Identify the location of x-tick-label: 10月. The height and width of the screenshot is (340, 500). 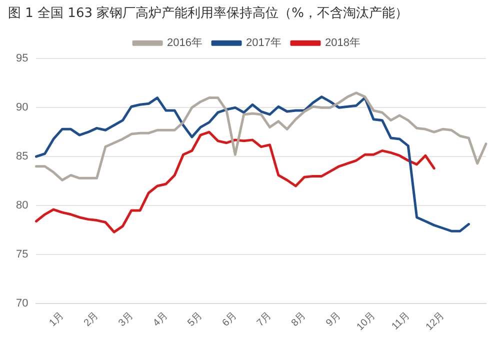
(366, 321).